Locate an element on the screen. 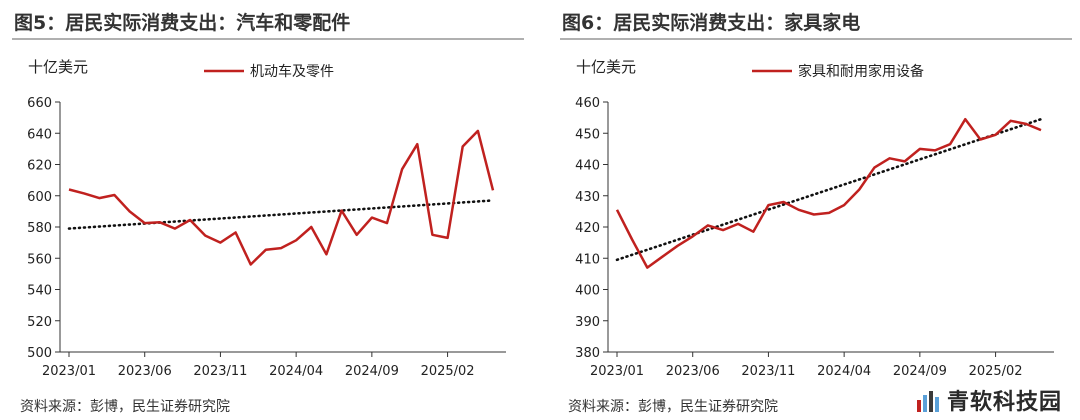  y-tick-label: 390 is located at coordinates (587, 322).